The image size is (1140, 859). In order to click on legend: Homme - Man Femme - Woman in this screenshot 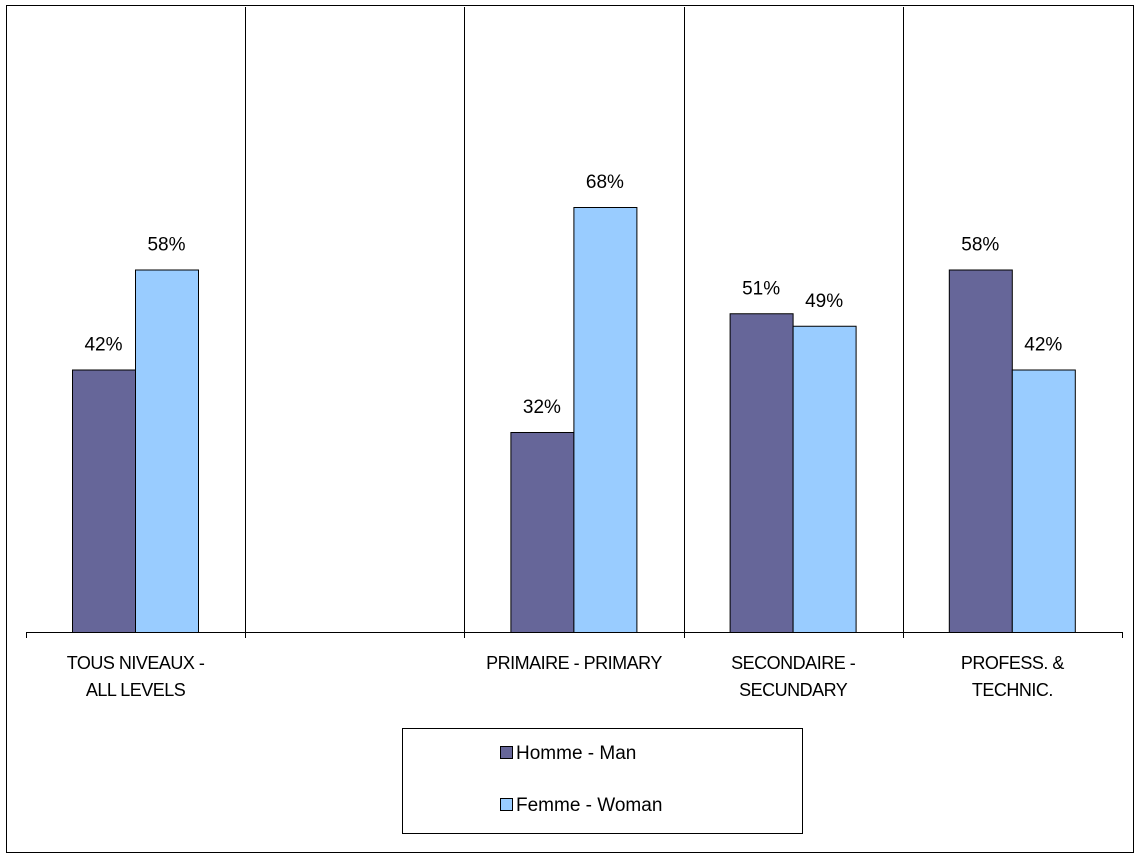, I will do `click(602, 781)`.